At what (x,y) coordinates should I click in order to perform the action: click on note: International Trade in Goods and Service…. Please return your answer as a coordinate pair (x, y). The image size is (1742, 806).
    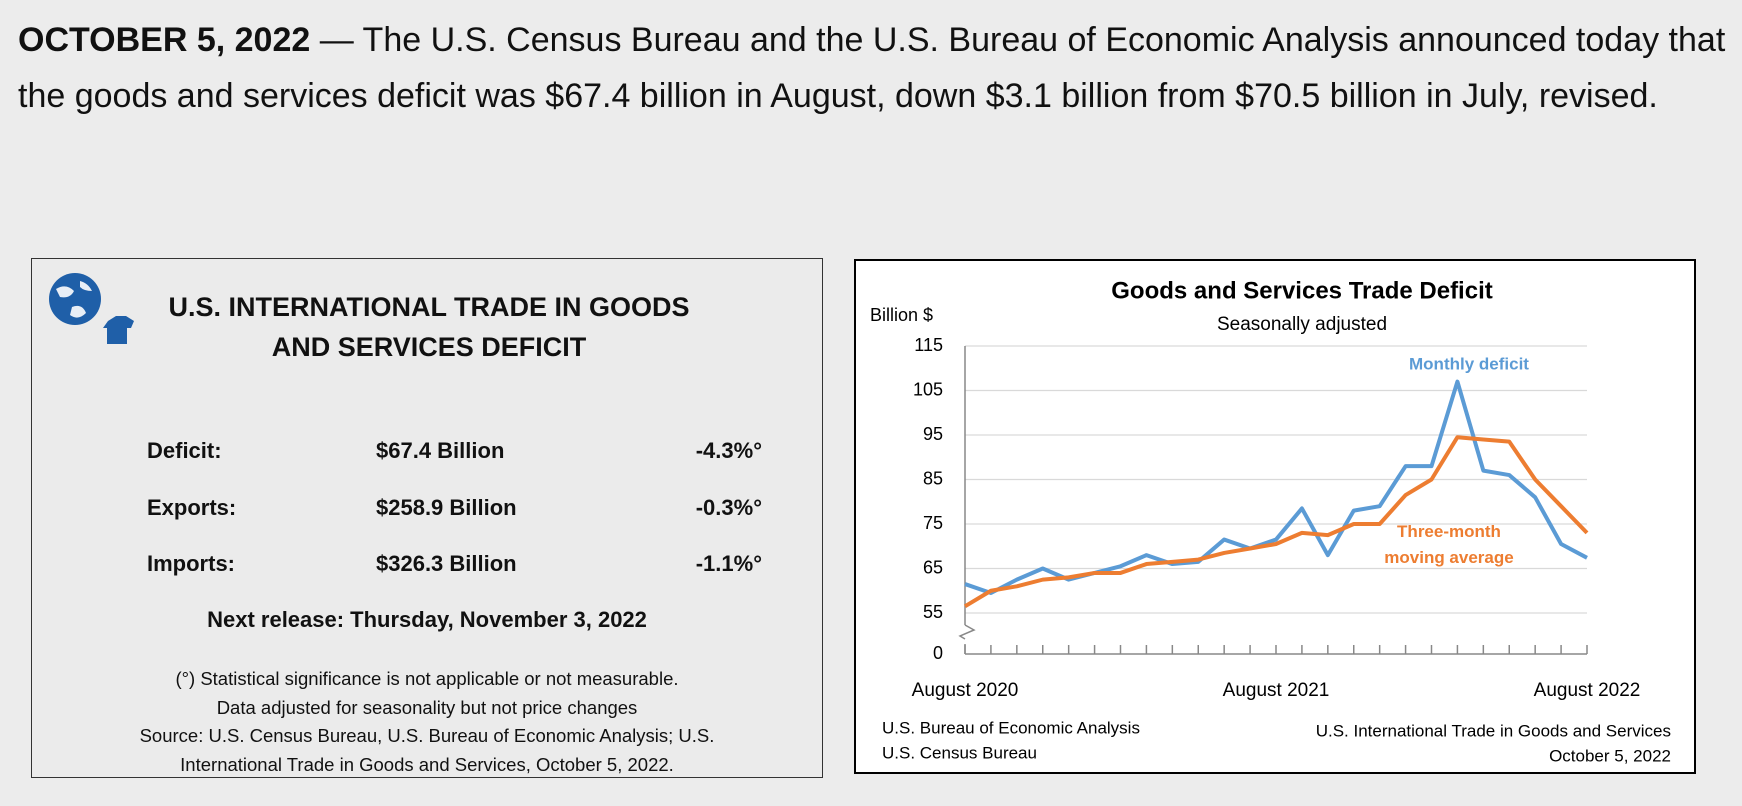
    Looking at the image, I should click on (427, 764).